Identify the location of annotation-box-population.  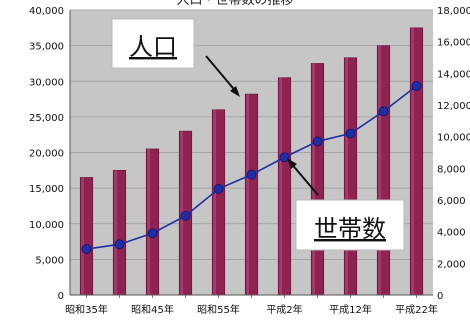
(153, 43).